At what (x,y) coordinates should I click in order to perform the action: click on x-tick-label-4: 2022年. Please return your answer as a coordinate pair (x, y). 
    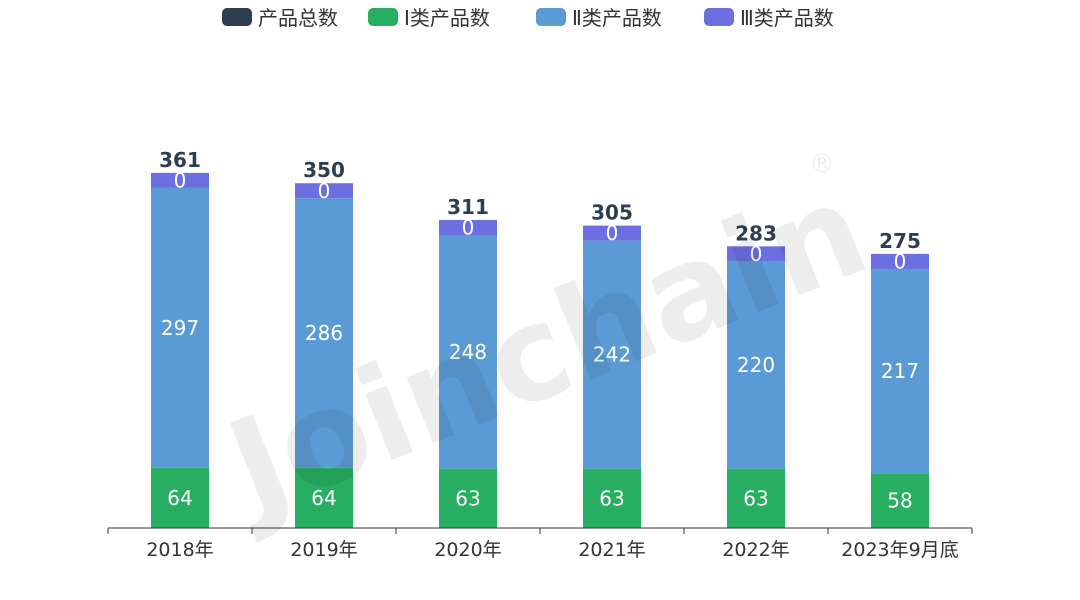
    Looking at the image, I should click on (755, 550).